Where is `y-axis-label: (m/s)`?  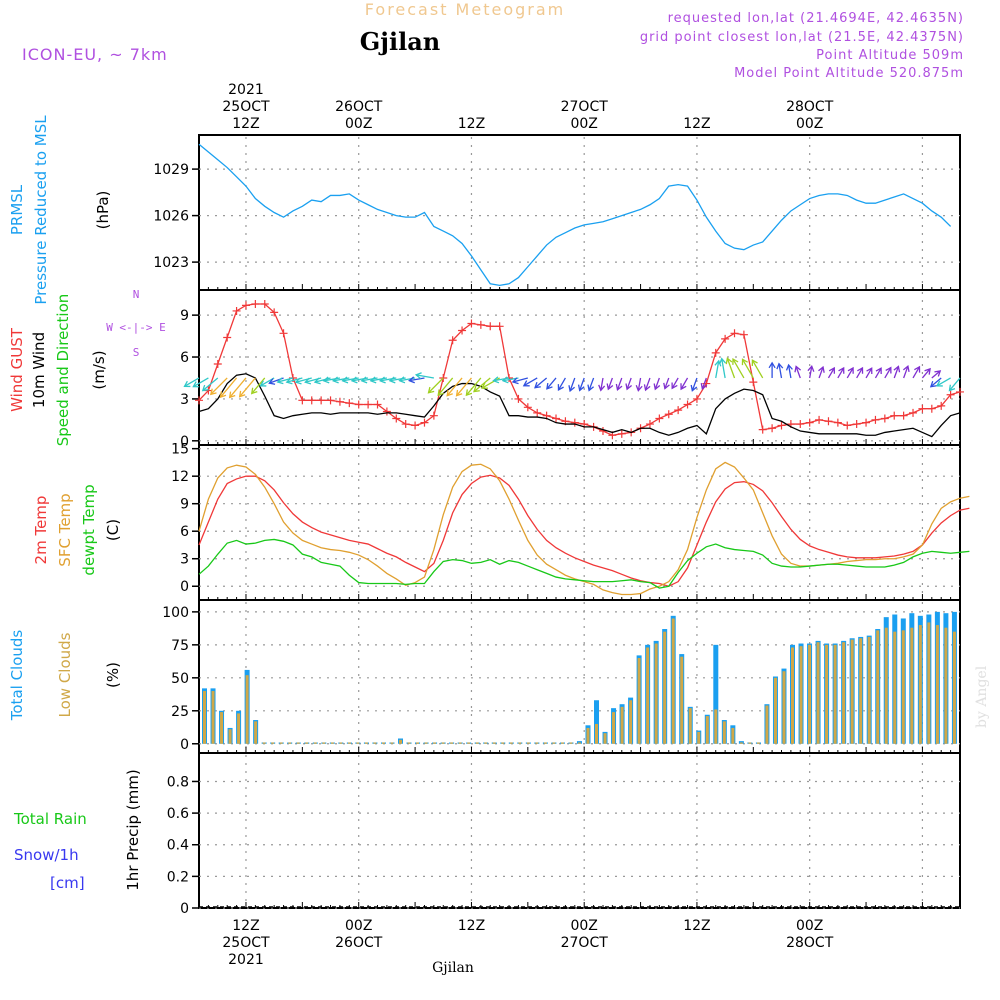
y-axis-label: (m/s) is located at coordinates (99, 369).